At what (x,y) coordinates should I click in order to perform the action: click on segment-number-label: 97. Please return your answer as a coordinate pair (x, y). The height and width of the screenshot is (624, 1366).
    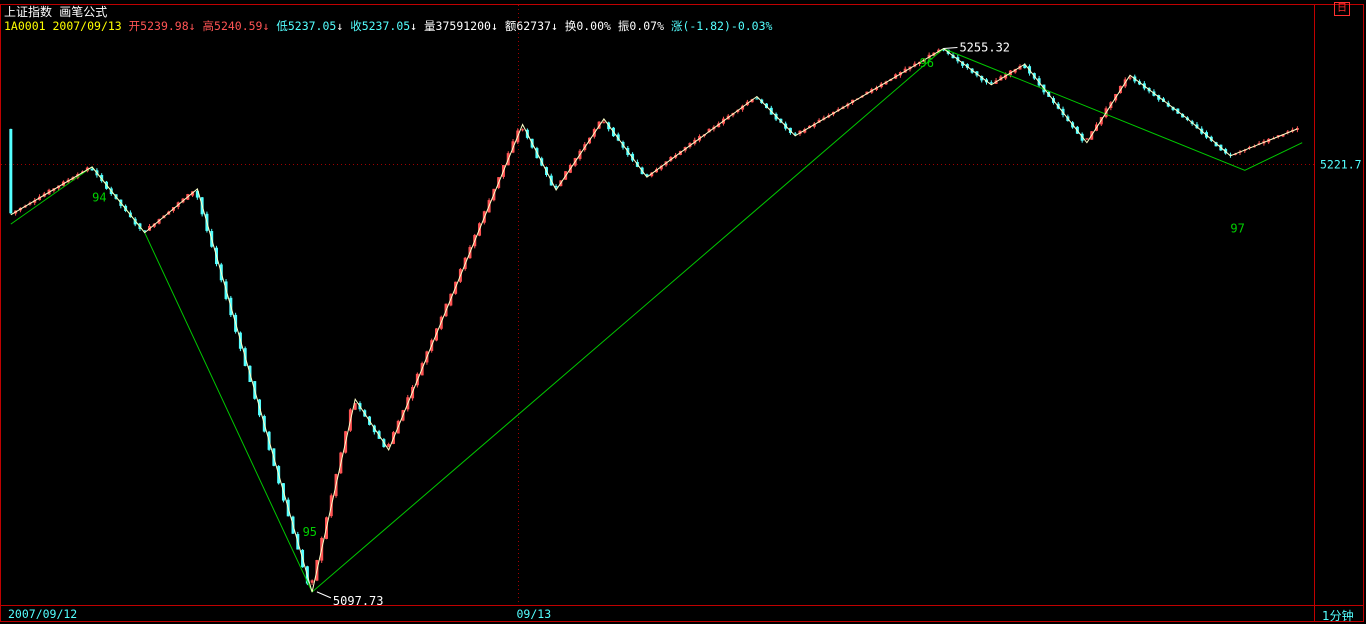
    Looking at the image, I should click on (1237, 228).